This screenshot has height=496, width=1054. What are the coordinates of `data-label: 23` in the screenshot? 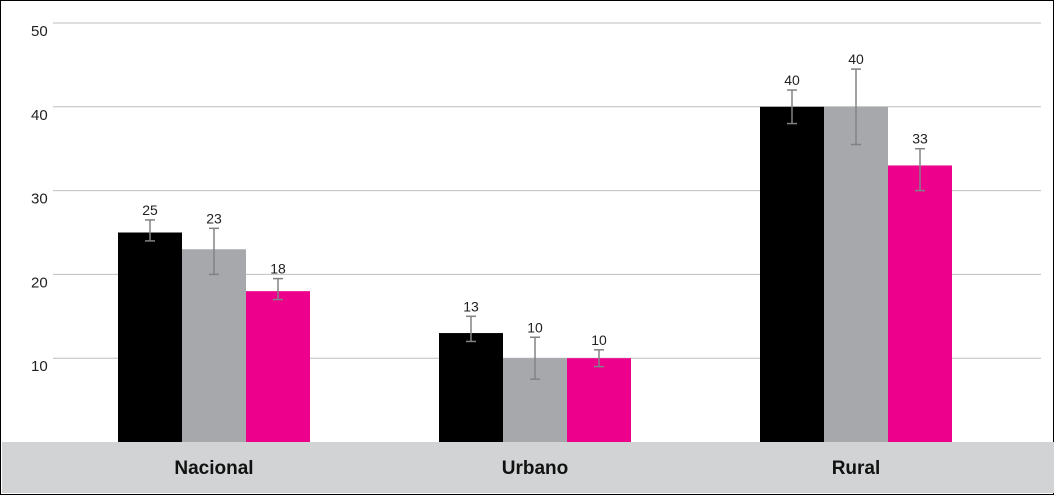 It's located at (214, 218).